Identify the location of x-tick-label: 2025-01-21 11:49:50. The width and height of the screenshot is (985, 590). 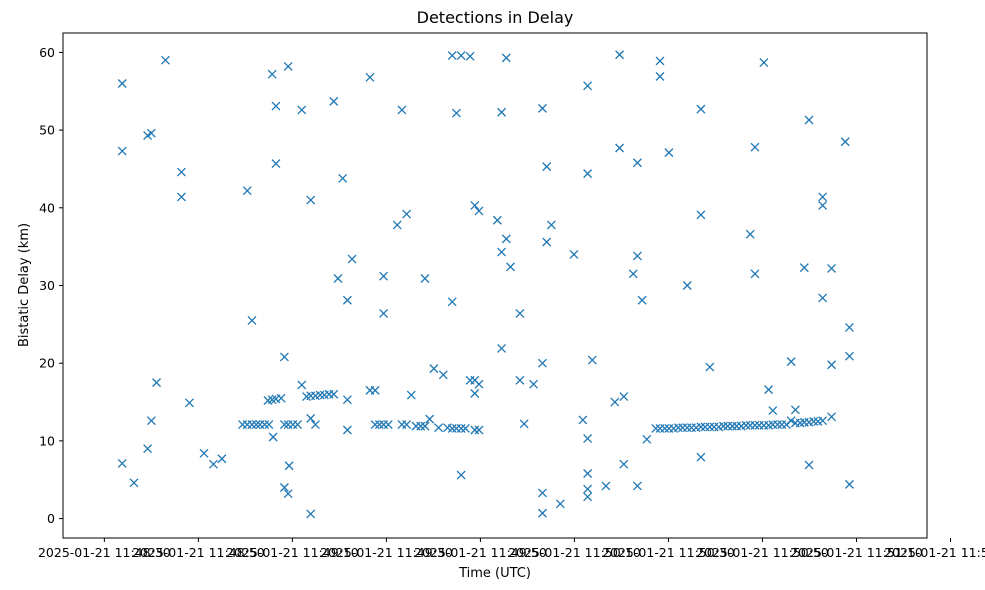
(480, 552).